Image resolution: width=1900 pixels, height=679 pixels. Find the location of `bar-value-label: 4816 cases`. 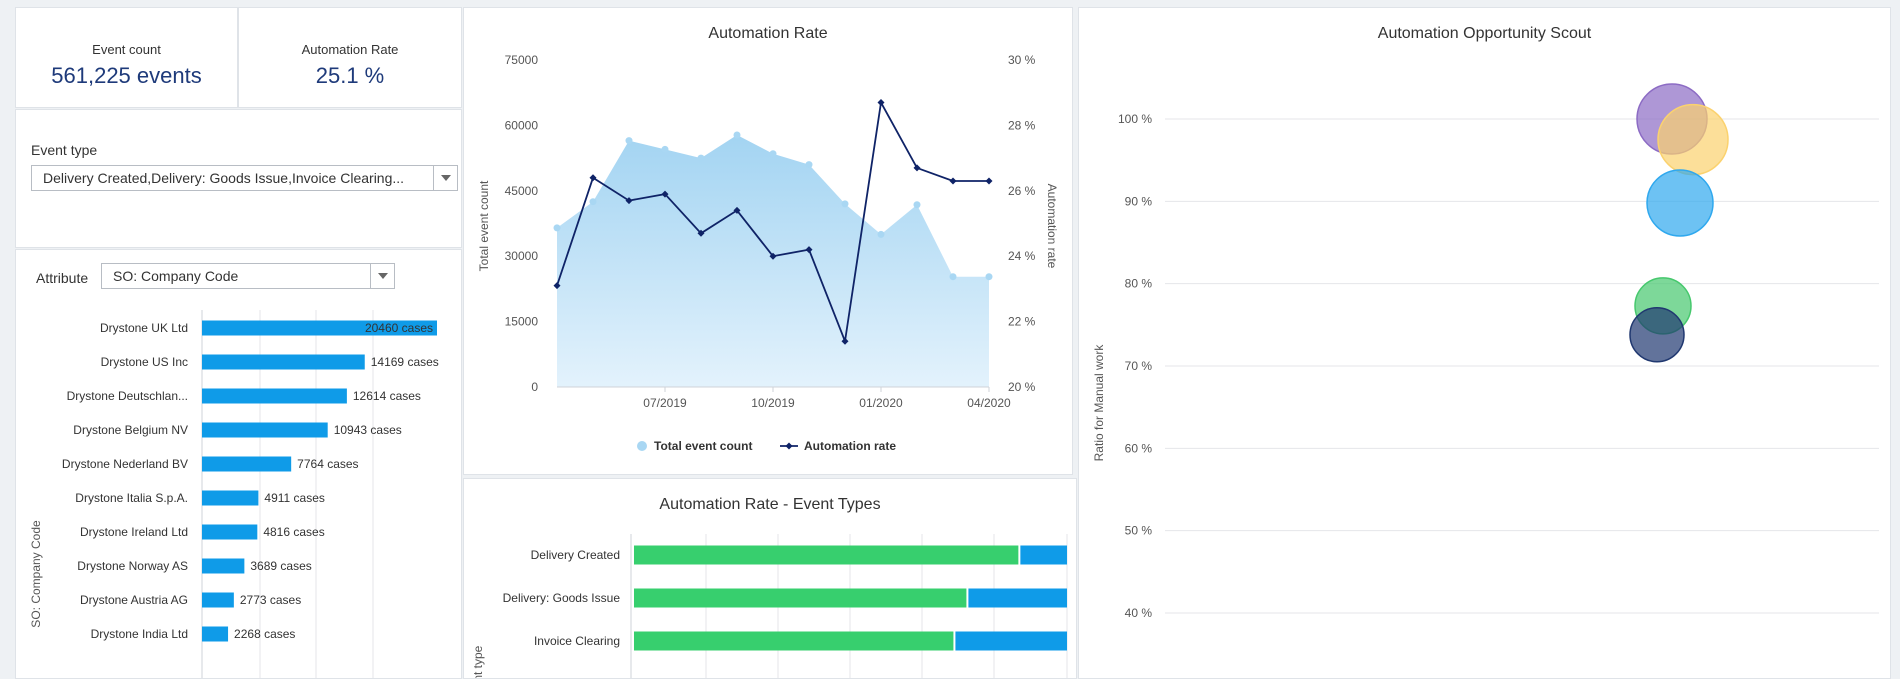

bar-value-label: 4816 cases is located at coordinates (293, 532).